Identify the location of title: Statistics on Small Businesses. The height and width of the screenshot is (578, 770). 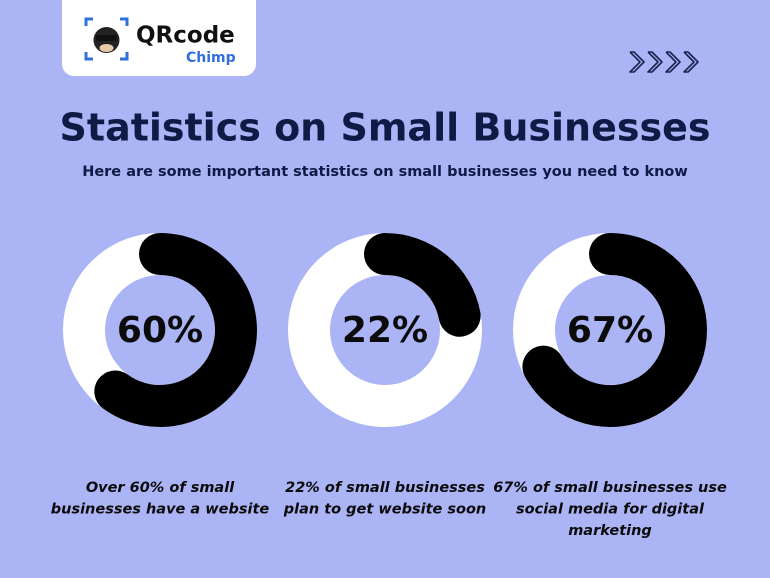
(385, 128).